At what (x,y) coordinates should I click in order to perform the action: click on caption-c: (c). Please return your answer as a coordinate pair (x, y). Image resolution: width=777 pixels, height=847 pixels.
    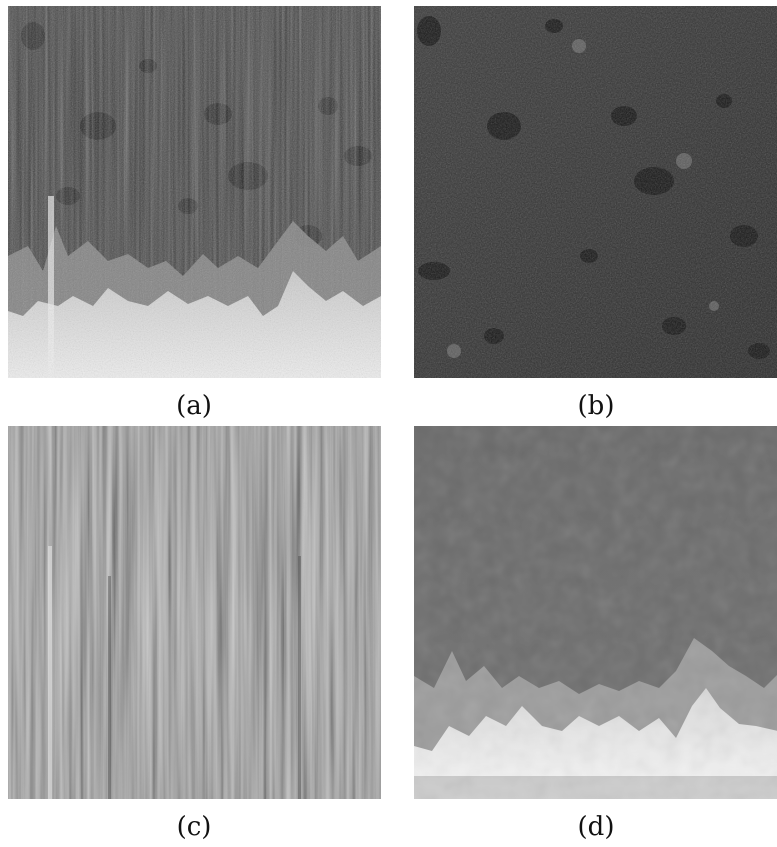
    Looking at the image, I should click on (194, 827).